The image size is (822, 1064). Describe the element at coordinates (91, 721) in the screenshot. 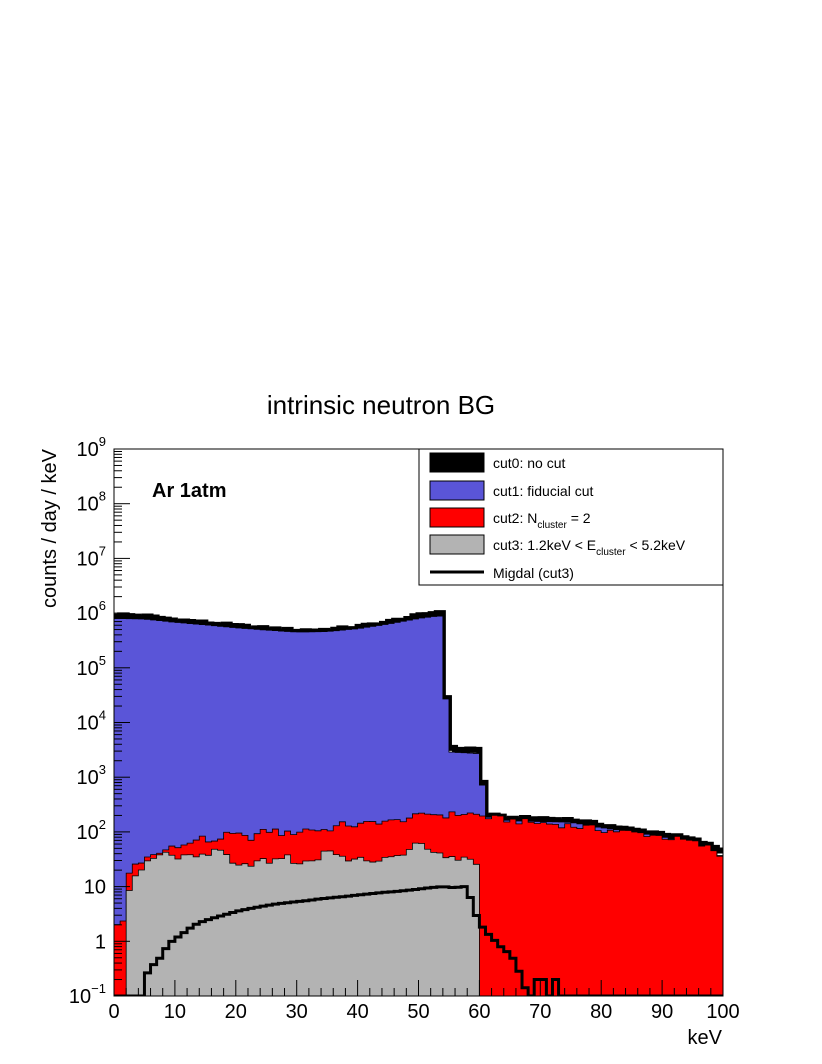

I see `y-tick-label: 10⁴` at that location.